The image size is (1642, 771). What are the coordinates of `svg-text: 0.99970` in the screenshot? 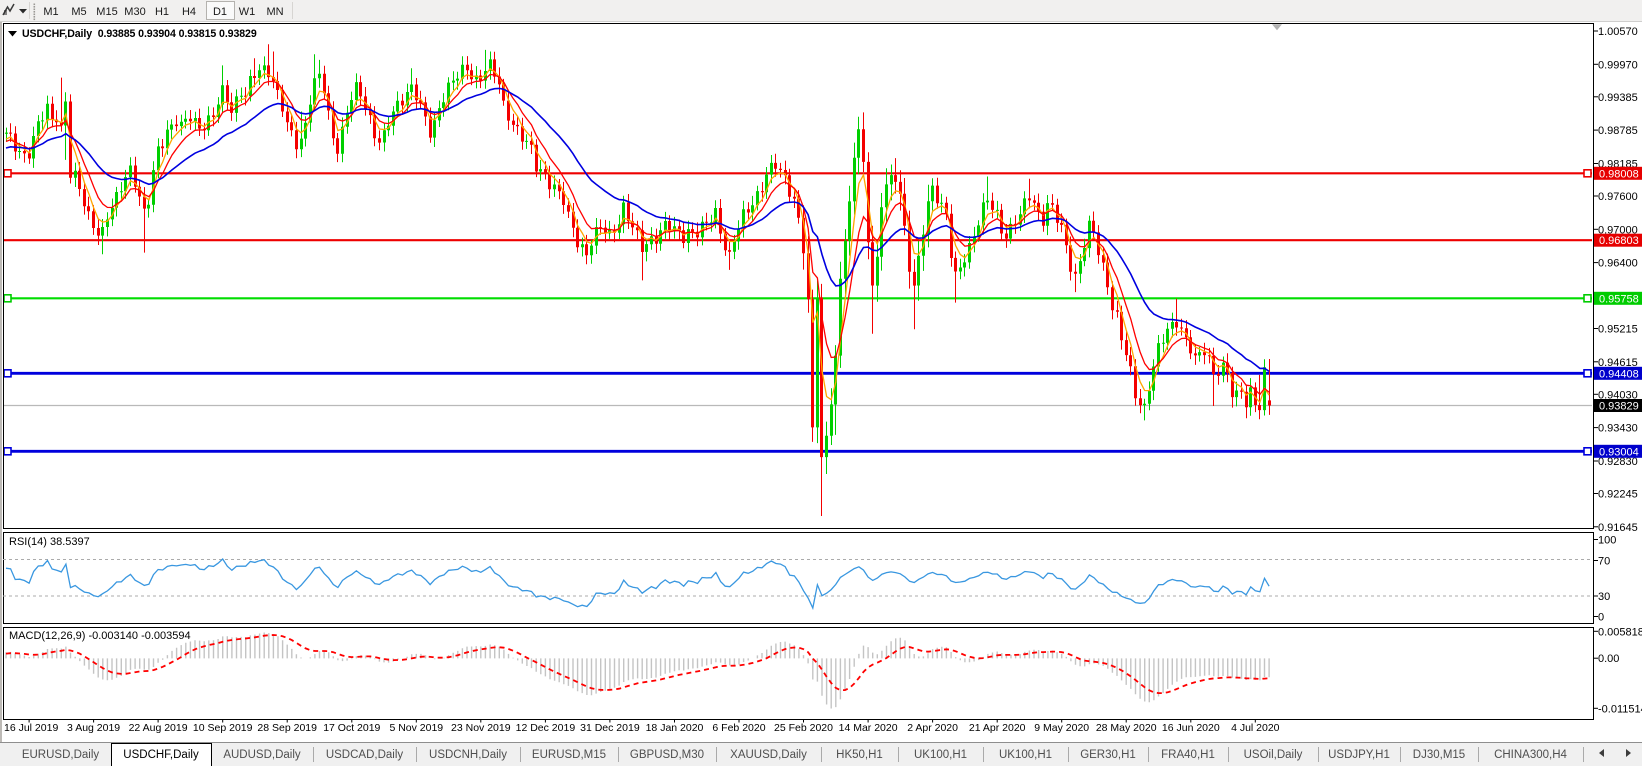 It's located at (1618, 65).